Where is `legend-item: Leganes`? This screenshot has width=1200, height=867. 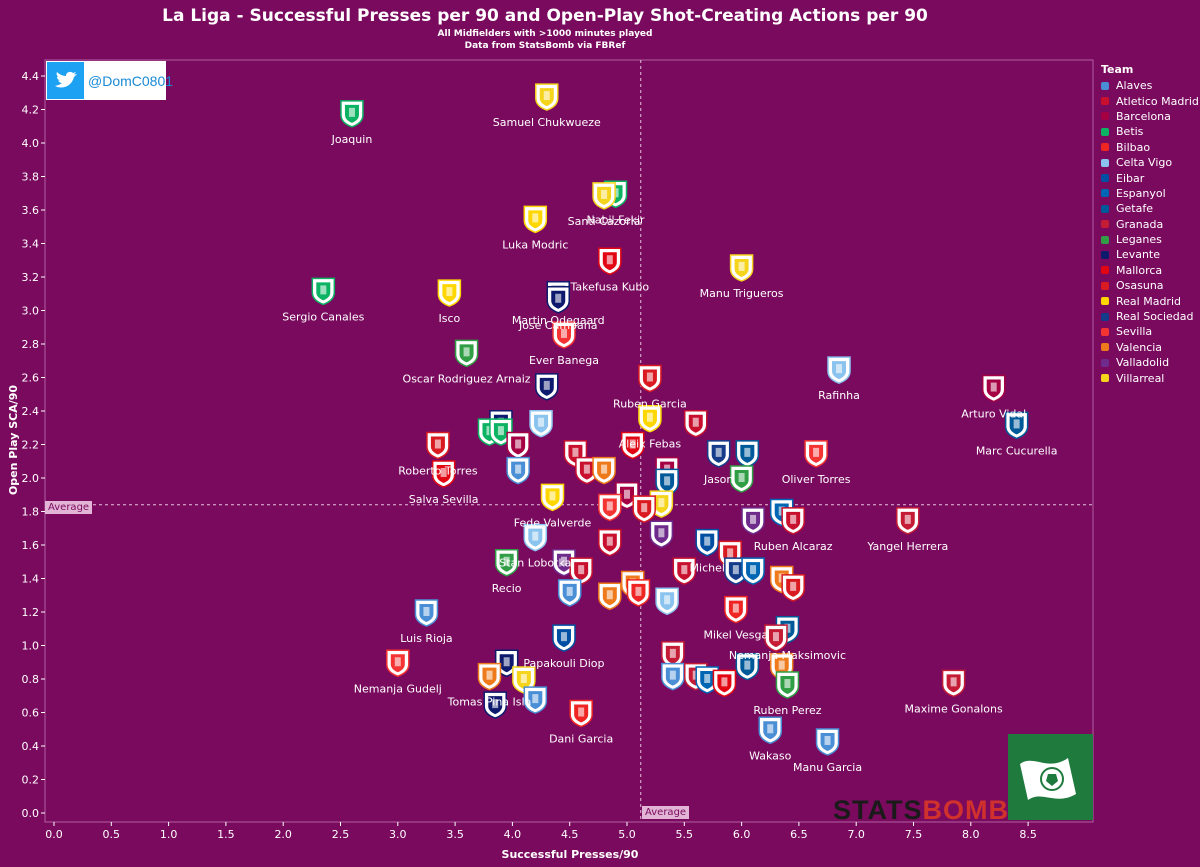
legend-item: Leganes is located at coordinates (1150, 239).